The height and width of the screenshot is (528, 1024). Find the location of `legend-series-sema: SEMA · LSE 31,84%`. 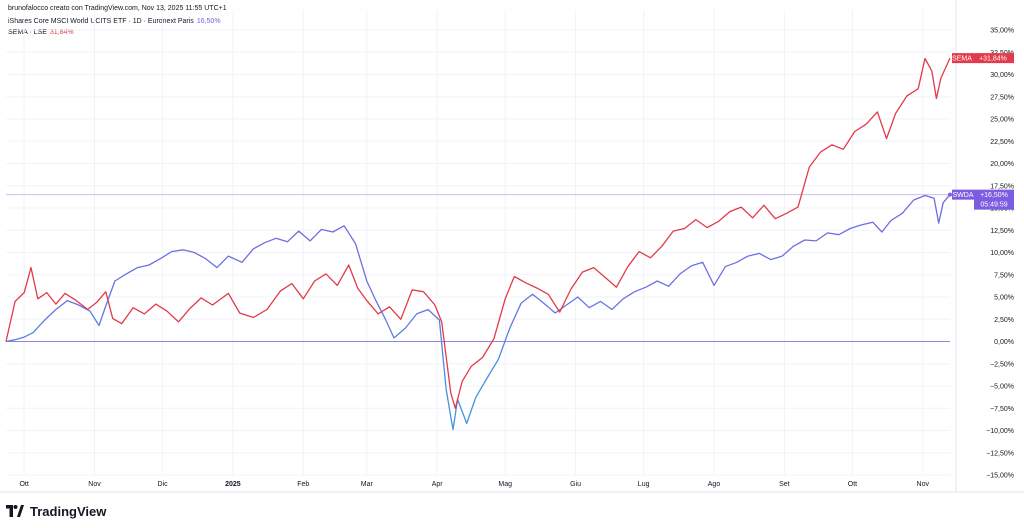

legend-series-sema: SEMA · LSE 31,84% is located at coordinates (41, 32).